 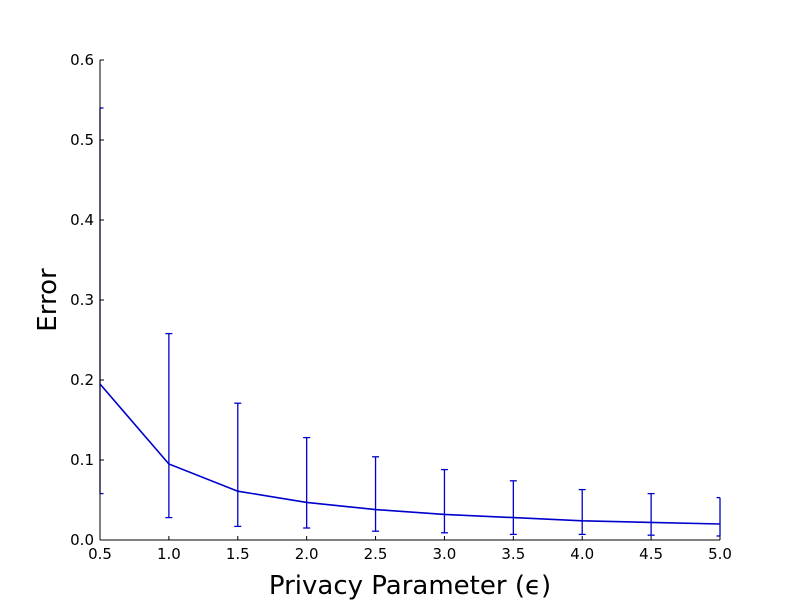 I want to click on y-tick-label: 0.4, so click(x=82, y=220).